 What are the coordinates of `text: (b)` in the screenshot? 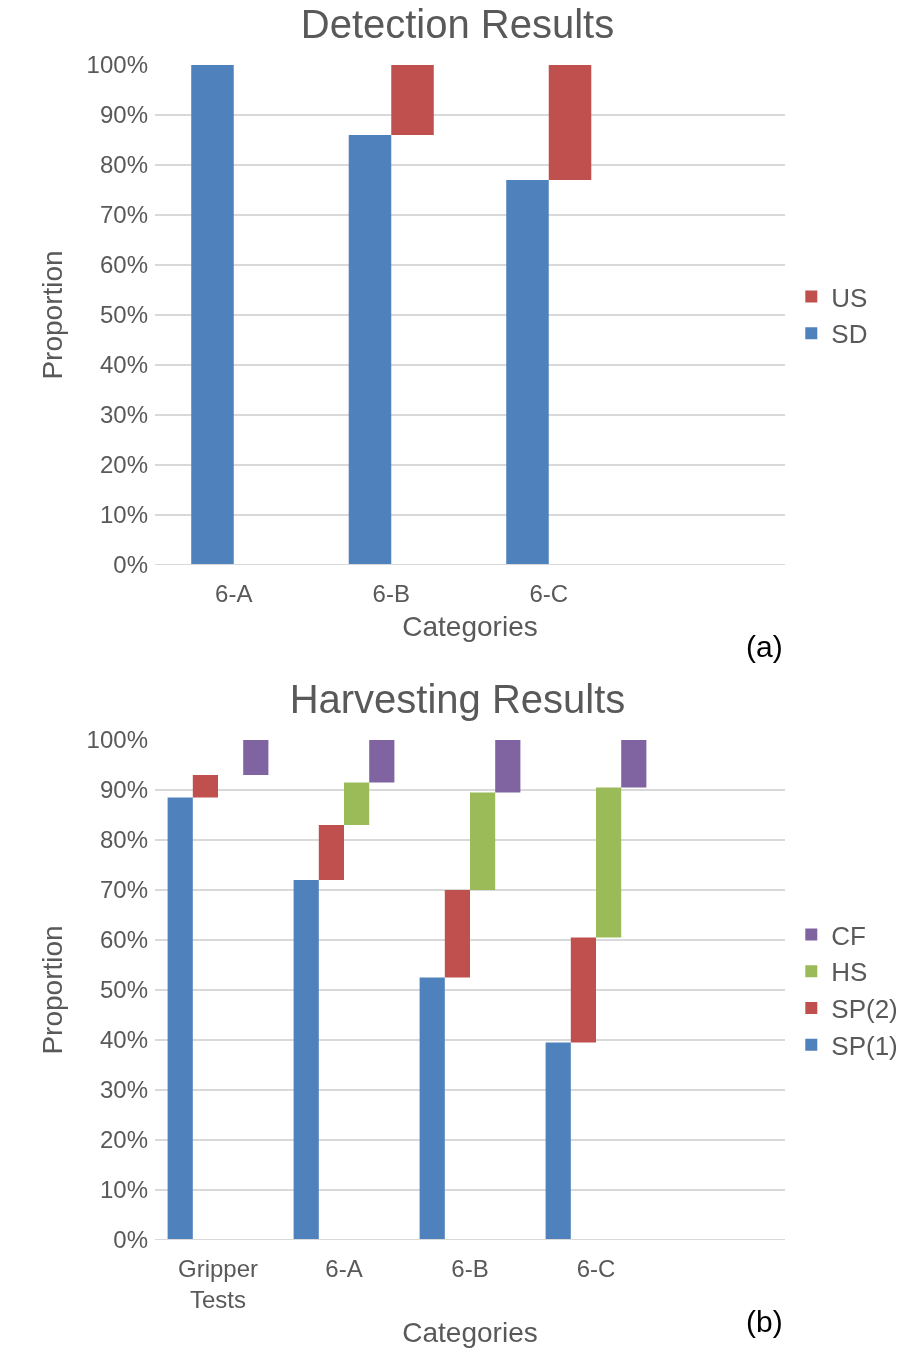 It's located at (764, 1321).